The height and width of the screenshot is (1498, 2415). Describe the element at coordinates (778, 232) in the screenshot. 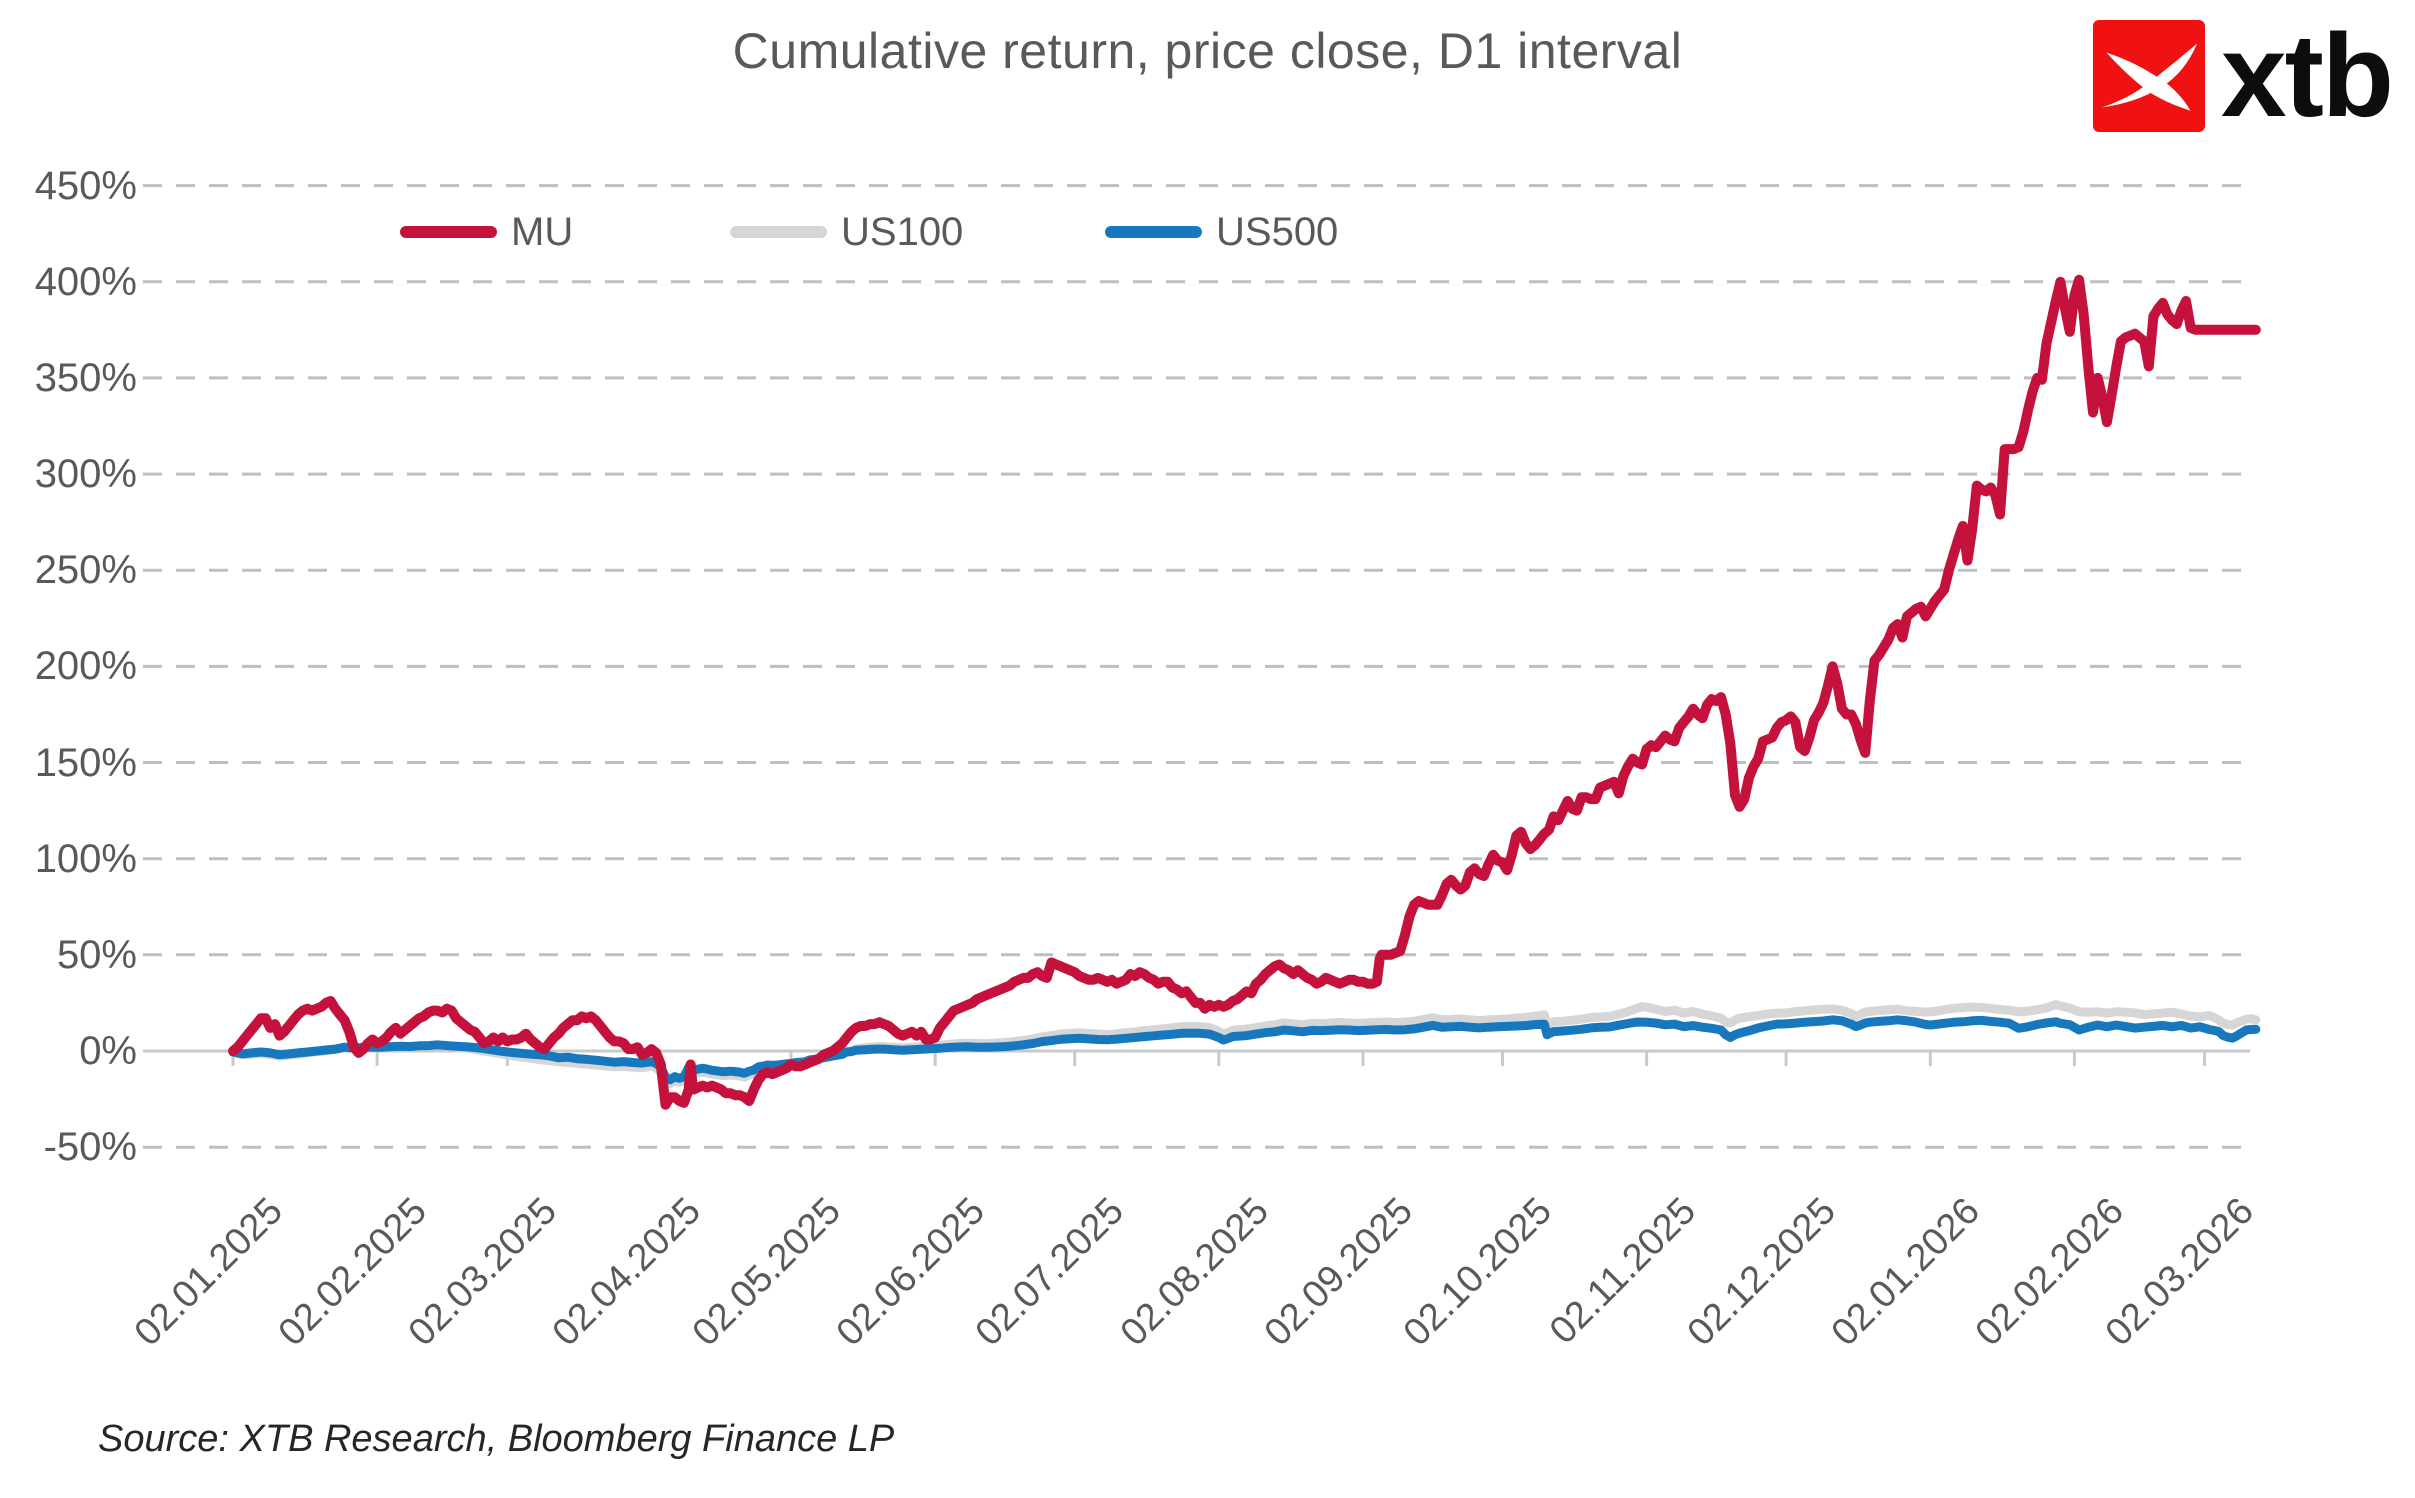

I see `legend-swatch-us100` at that location.